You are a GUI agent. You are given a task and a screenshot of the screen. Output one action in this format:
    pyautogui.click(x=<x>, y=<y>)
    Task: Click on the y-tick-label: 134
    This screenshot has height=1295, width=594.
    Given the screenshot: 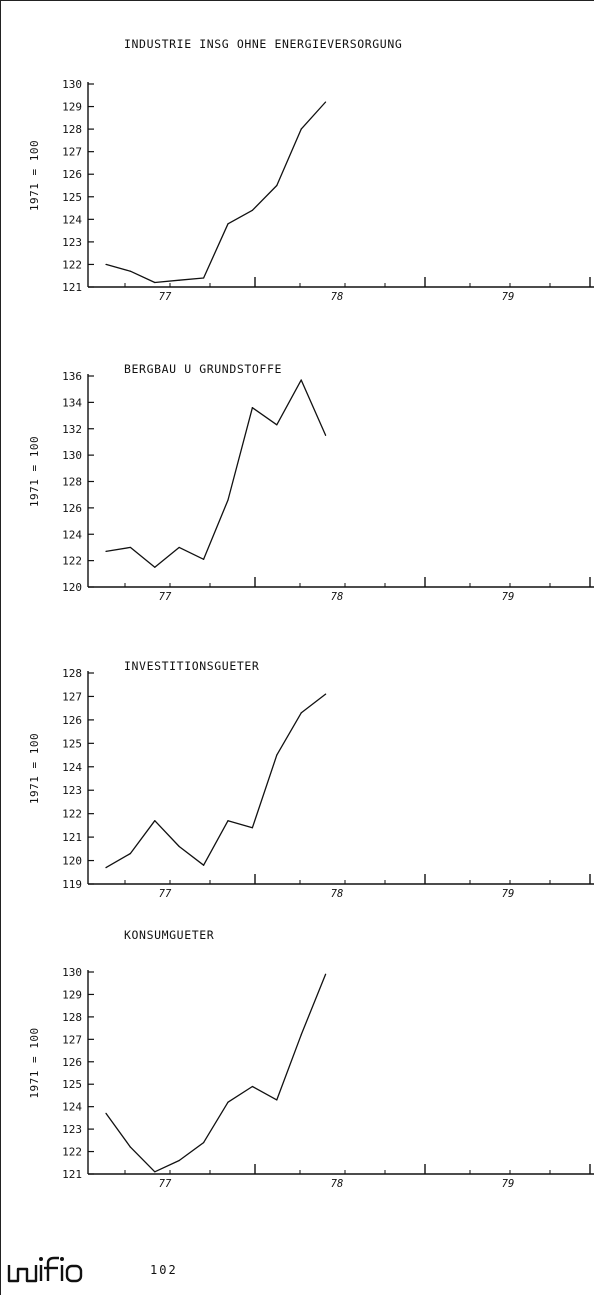 What is the action you would take?
    pyautogui.click(x=72, y=402)
    